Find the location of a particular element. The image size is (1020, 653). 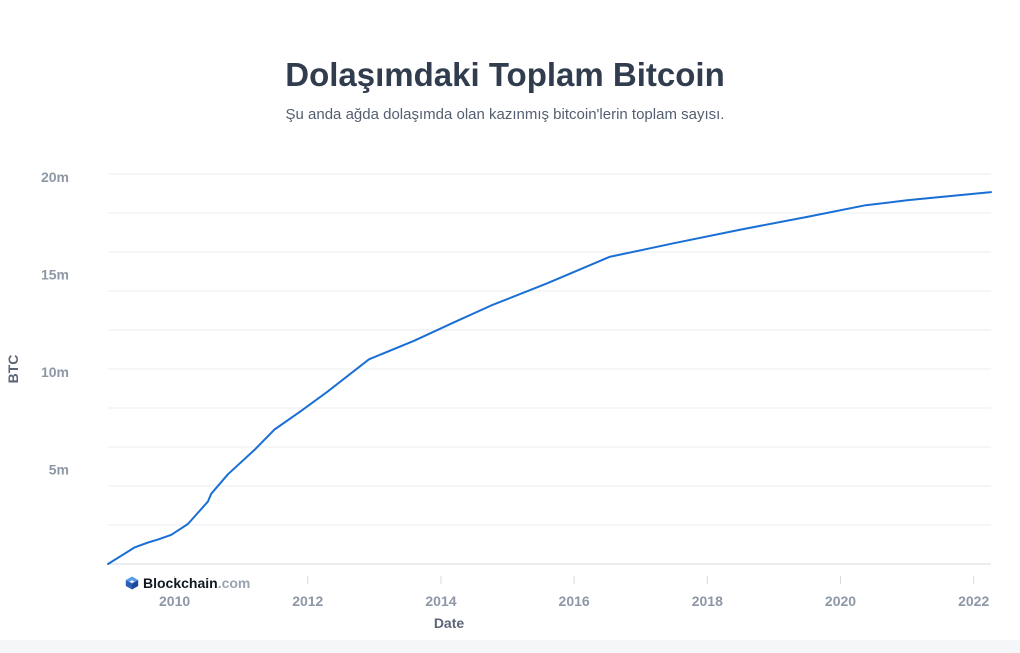

blockchain-logo-icon is located at coordinates (132, 583).